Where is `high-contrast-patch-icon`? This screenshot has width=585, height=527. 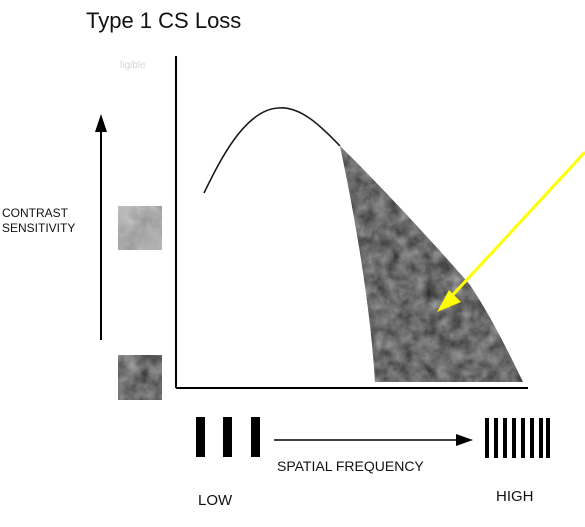
high-contrast-patch-icon is located at coordinates (140, 377).